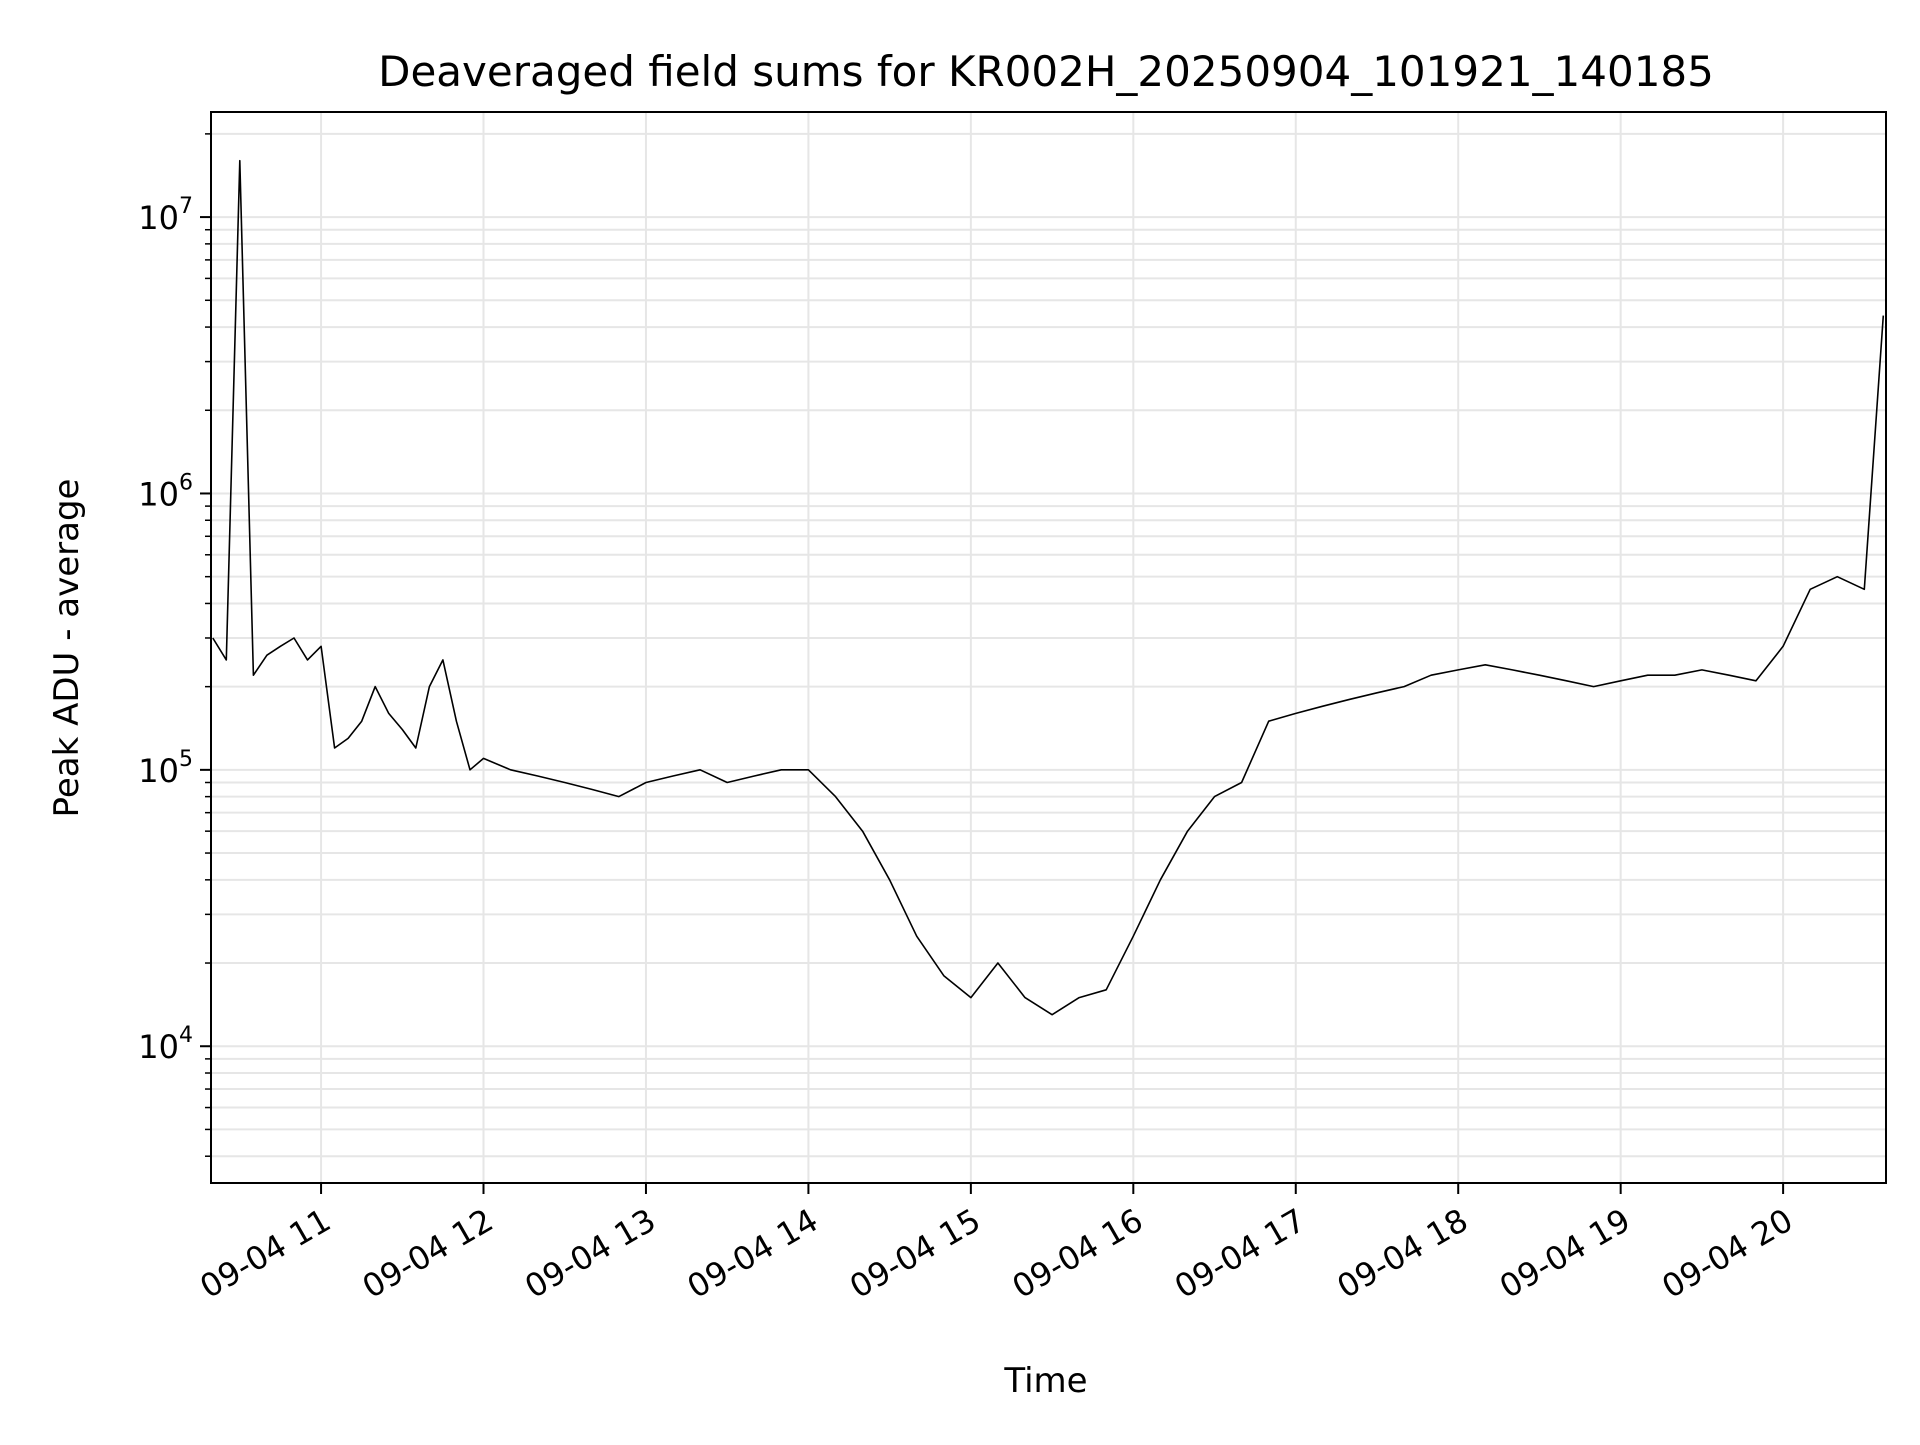 This screenshot has height=1445, width=1920. Describe the element at coordinates (165, 1044) in the screenshot. I see `y-tick-label: 10⁴` at that location.